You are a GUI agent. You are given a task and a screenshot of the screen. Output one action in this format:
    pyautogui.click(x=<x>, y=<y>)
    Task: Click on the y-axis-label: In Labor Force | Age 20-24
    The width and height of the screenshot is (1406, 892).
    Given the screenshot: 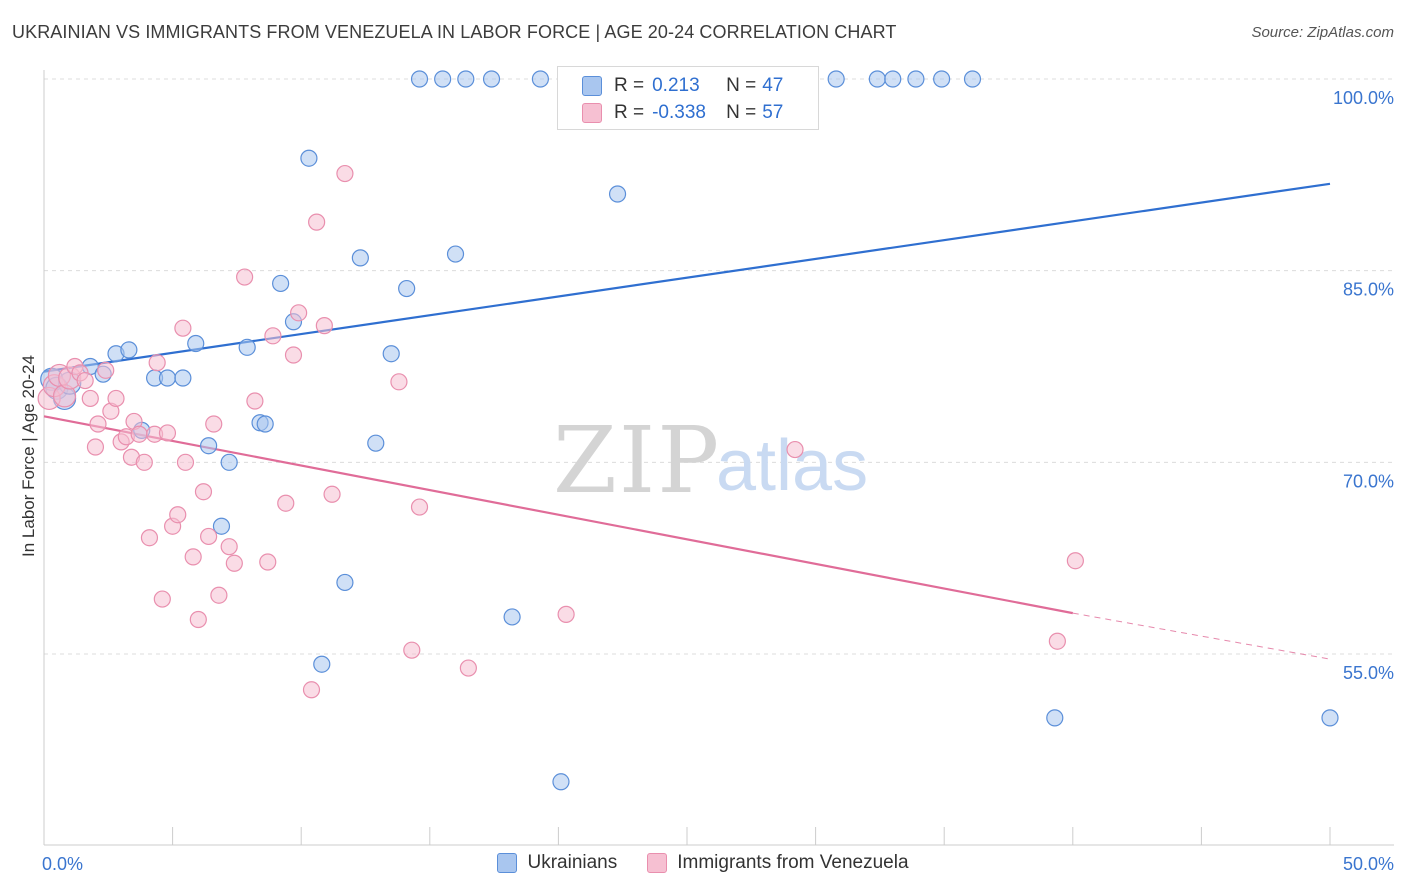 What is the action you would take?
    pyautogui.click(x=28, y=456)
    